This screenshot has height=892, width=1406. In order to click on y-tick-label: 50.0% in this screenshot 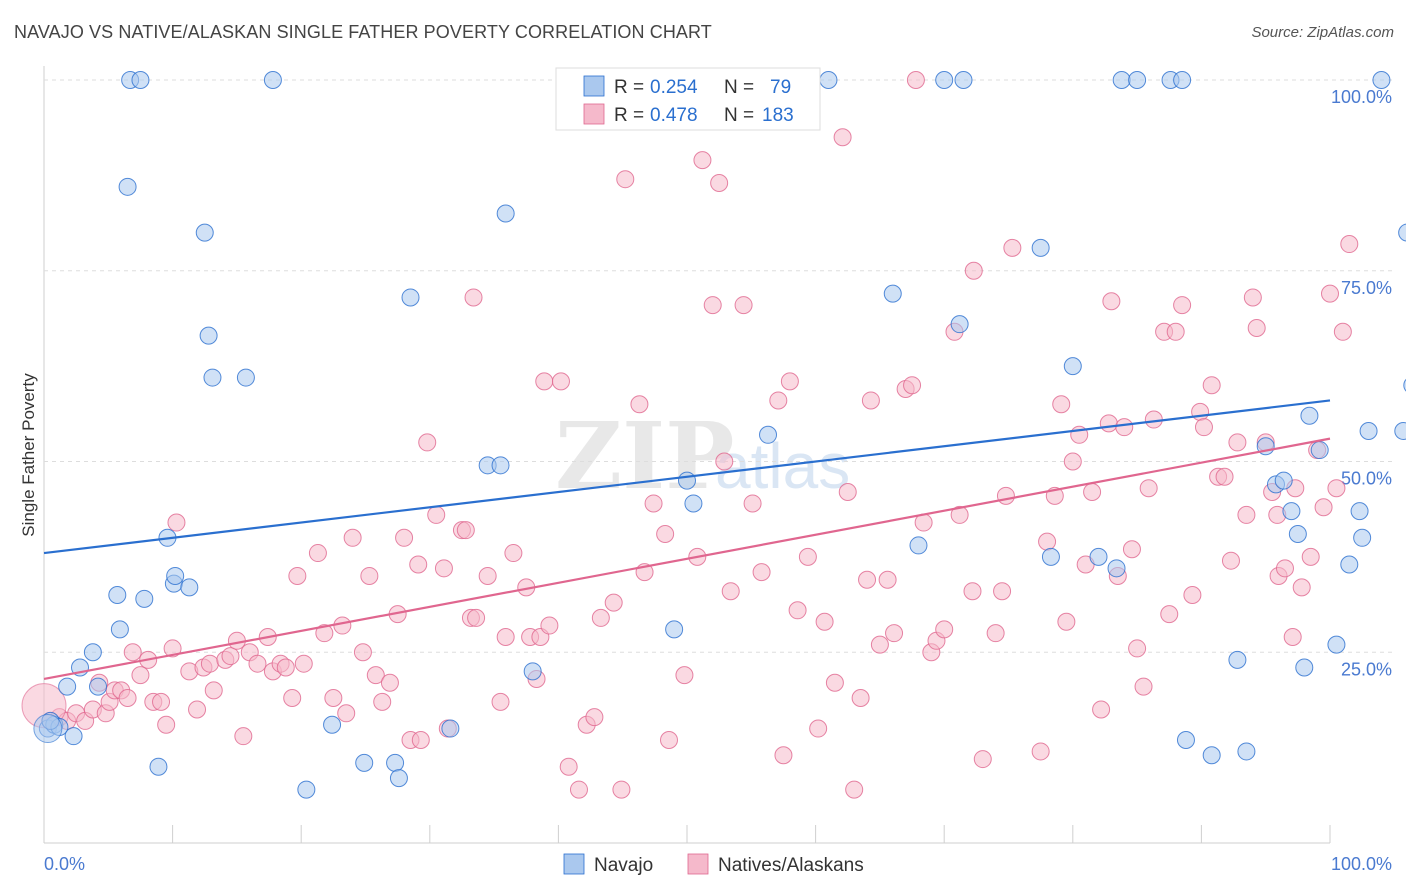, I will do `click(1366, 479)`.